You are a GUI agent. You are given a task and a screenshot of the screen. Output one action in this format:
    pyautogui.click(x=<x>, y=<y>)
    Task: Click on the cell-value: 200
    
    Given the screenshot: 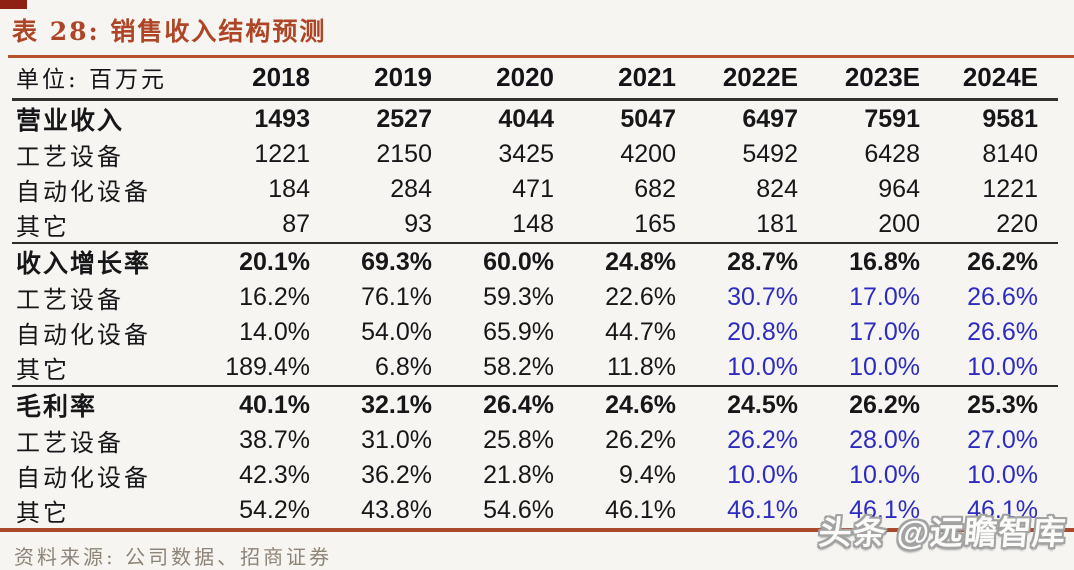 What is the action you would take?
    pyautogui.click(x=899, y=224)
    